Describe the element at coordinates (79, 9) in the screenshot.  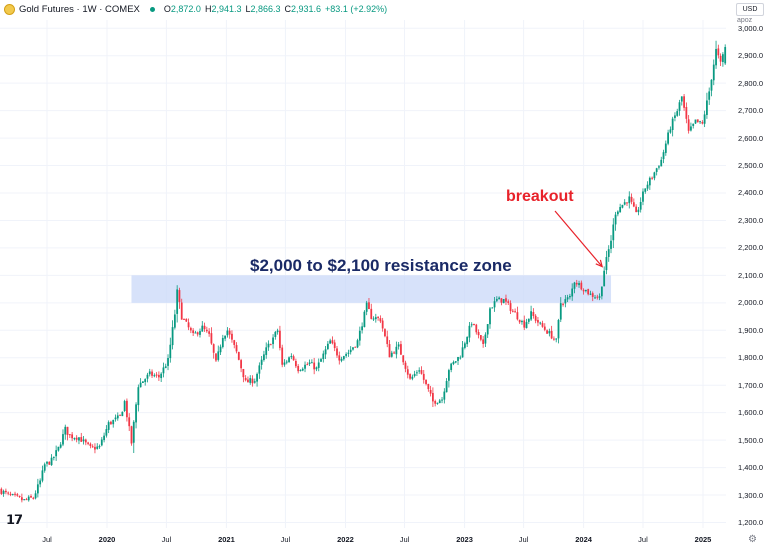
I see `symbol-title: Gold Futures · 1W · COMEX` at that location.